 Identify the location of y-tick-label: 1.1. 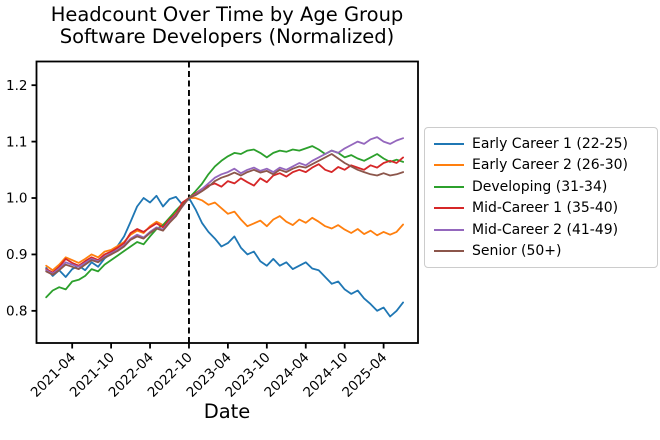
(16, 142).